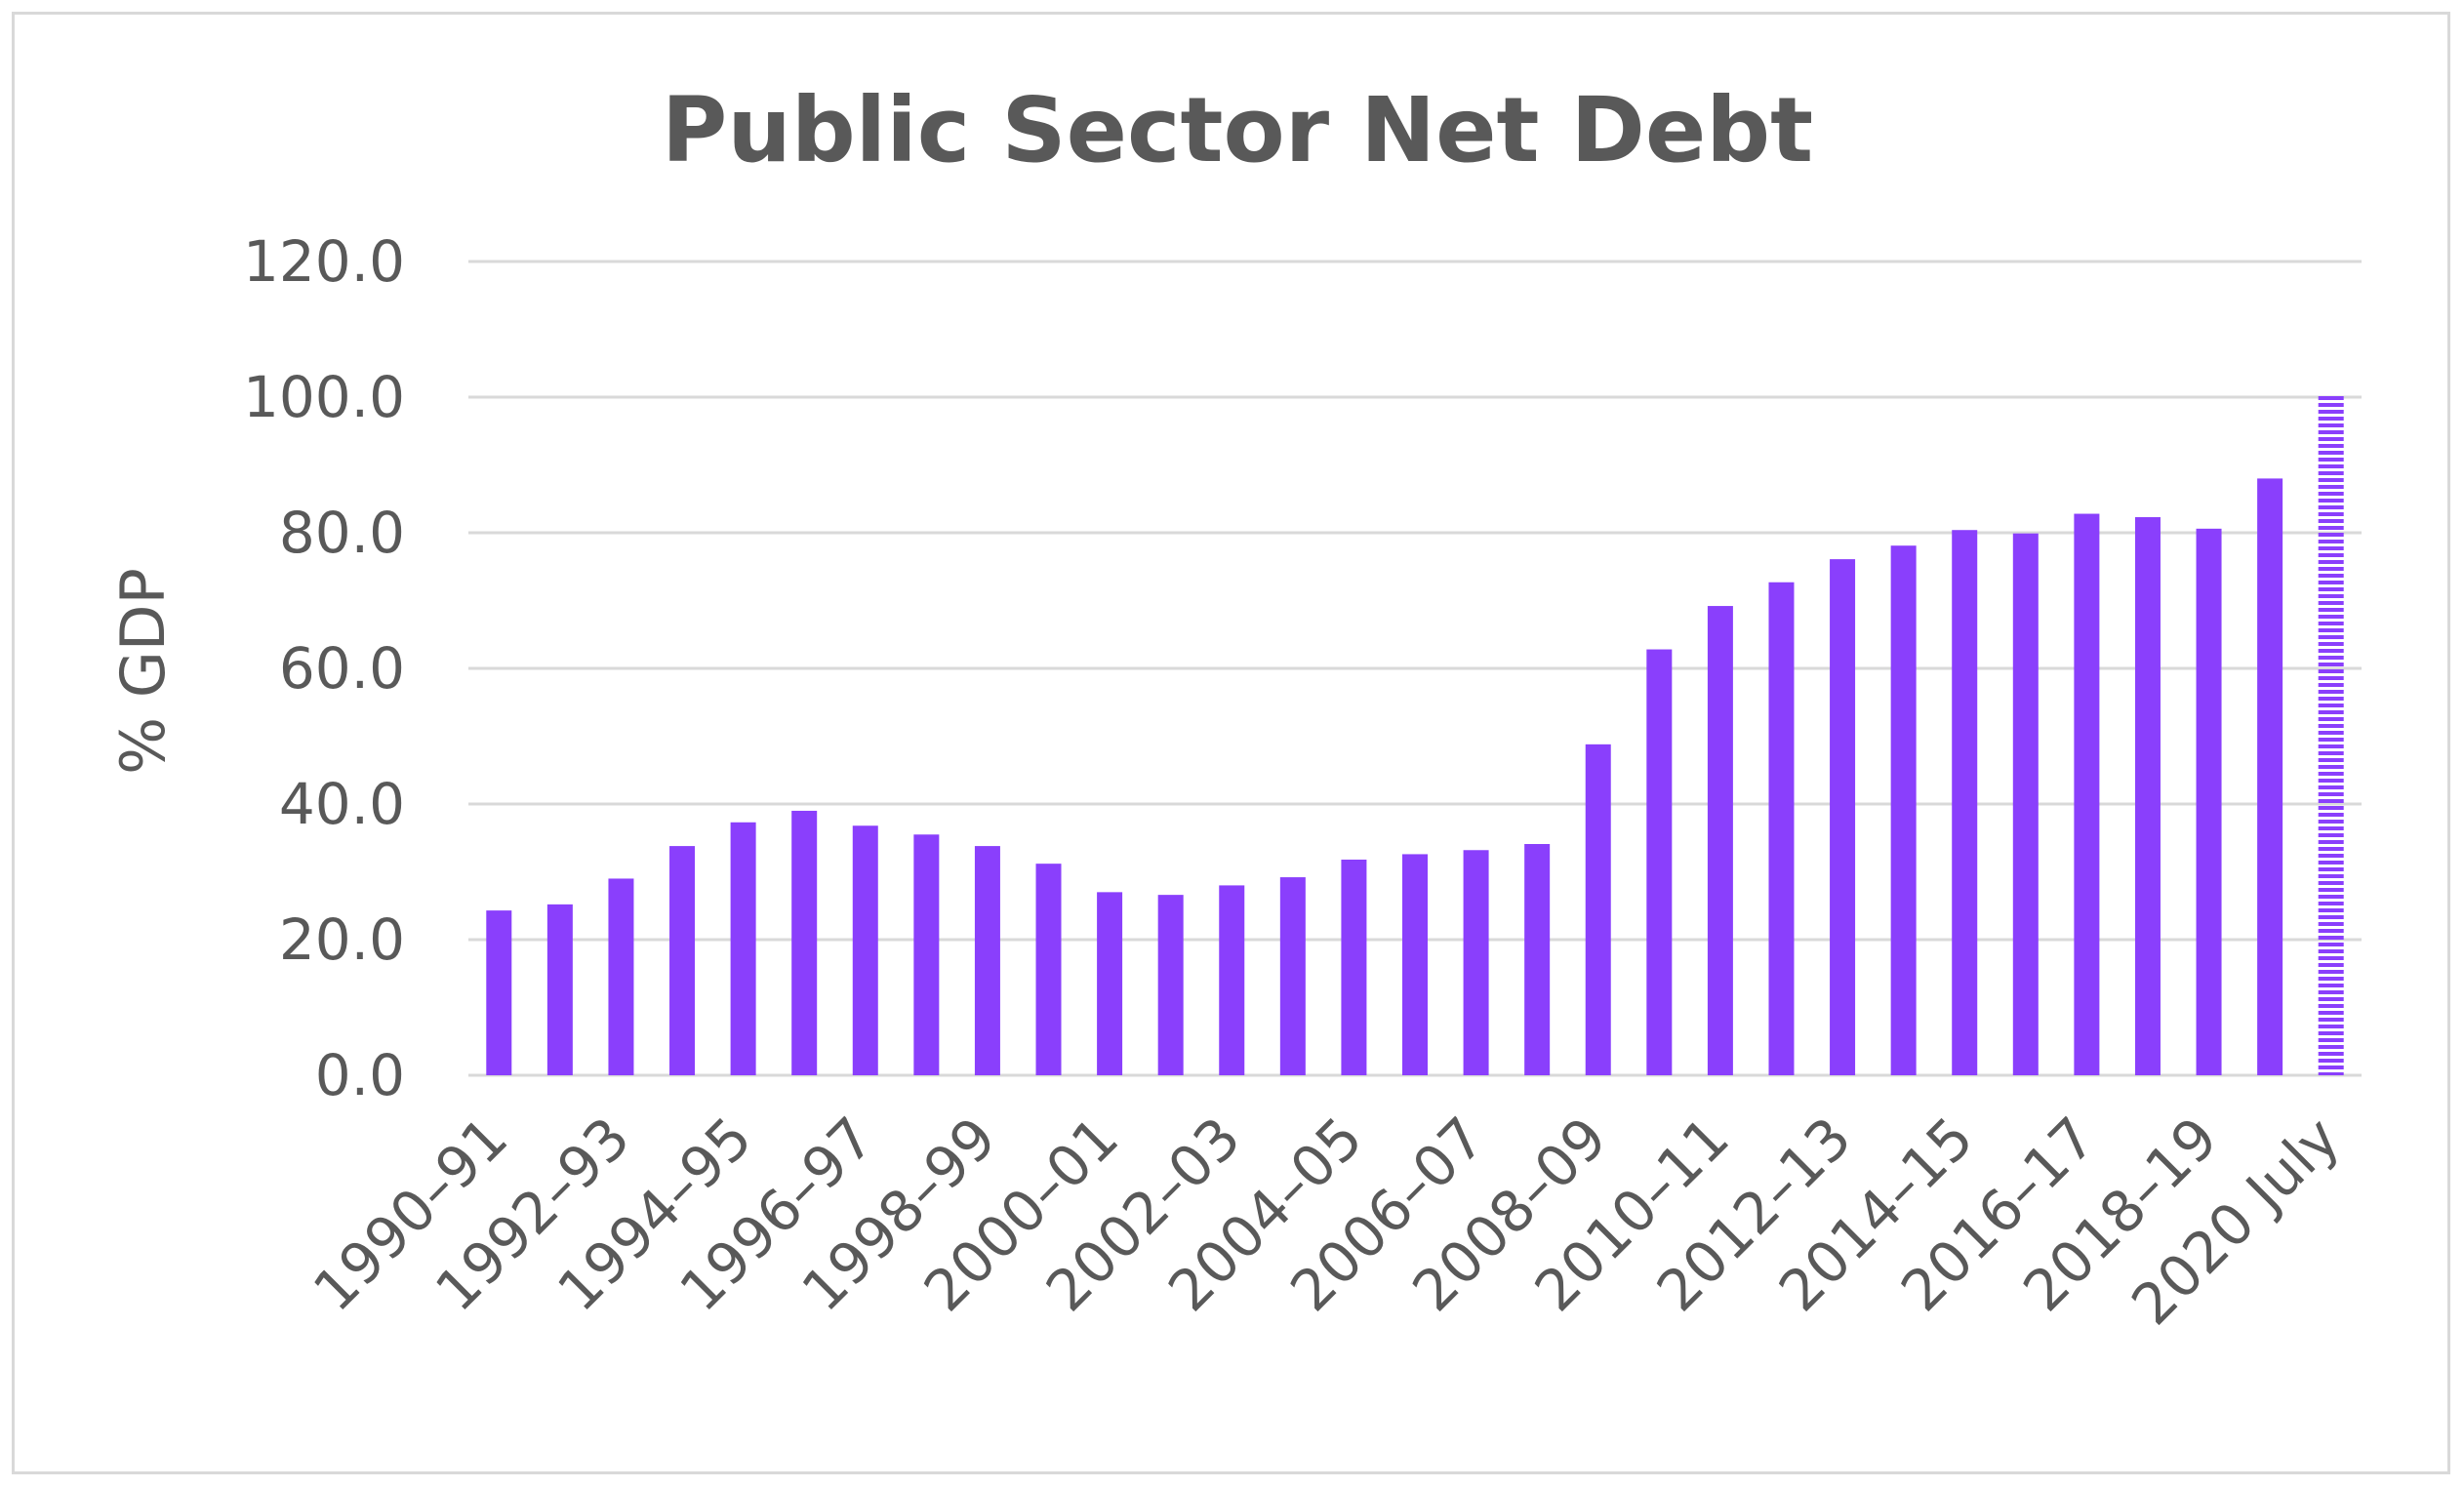  Describe the element at coordinates (324, 262) in the screenshot. I see `y-tick-label: 120.0` at that location.